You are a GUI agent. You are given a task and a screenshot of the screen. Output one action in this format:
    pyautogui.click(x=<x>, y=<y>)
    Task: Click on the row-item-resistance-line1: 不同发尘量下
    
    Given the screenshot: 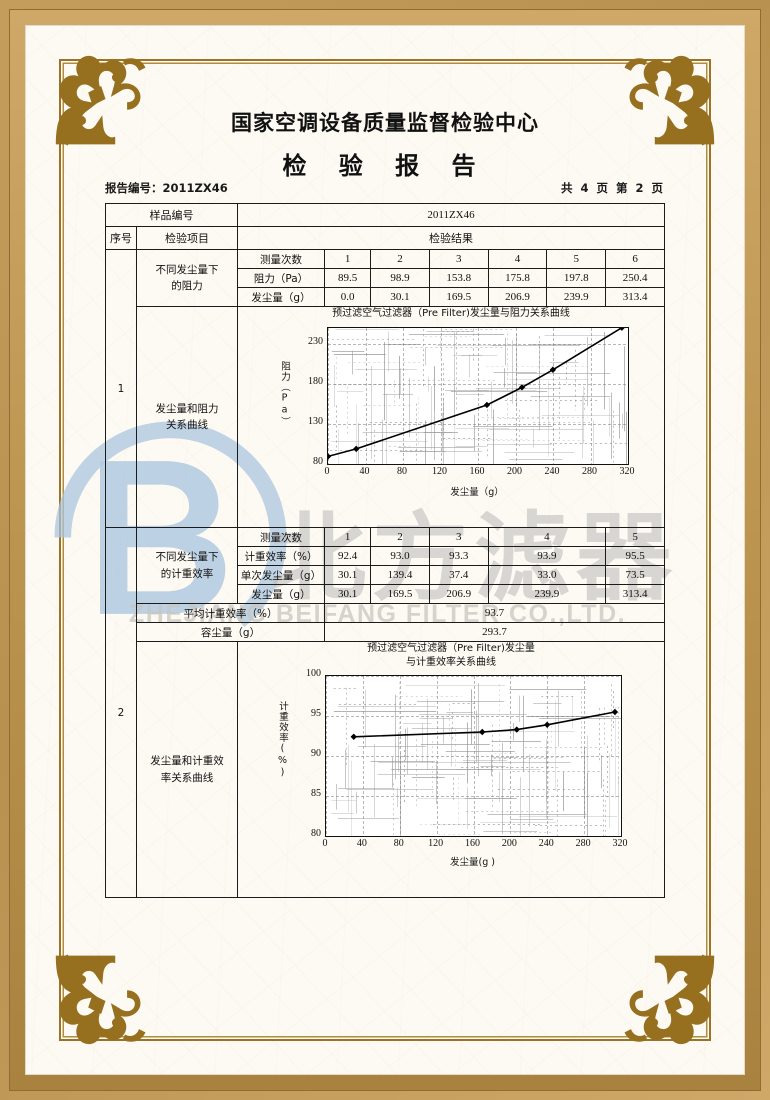 What is the action you would take?
    pyautogui.click(x=187, y=269)
    